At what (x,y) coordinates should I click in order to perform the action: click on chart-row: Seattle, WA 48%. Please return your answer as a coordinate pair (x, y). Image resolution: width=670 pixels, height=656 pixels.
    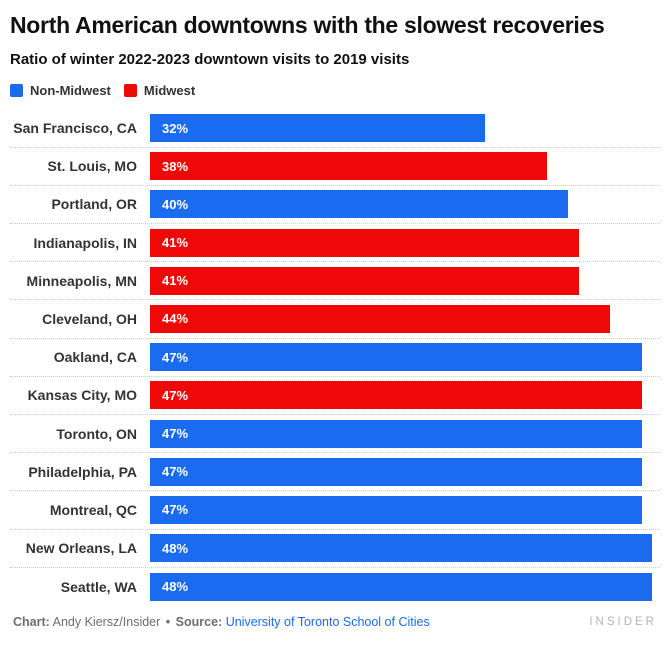
    Looking at the image, I should click on (335, 587).